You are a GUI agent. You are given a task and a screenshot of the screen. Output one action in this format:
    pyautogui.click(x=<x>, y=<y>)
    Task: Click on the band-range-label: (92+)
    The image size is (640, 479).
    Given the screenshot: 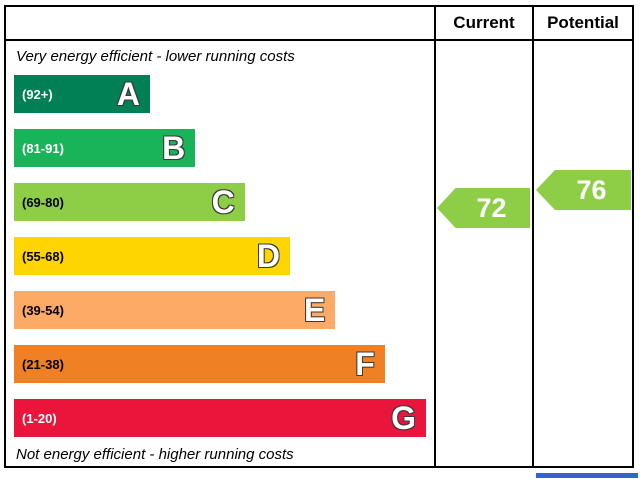 What is the action you would take?
    pyautogui.click(x=37, y=94)
    